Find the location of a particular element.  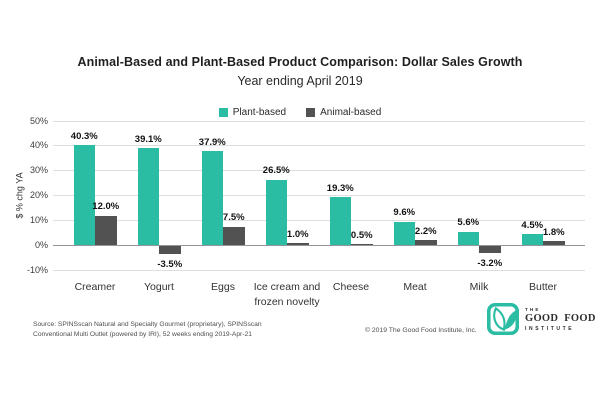

bar-value-label: 5.6% is located at coordinates (468, 223).